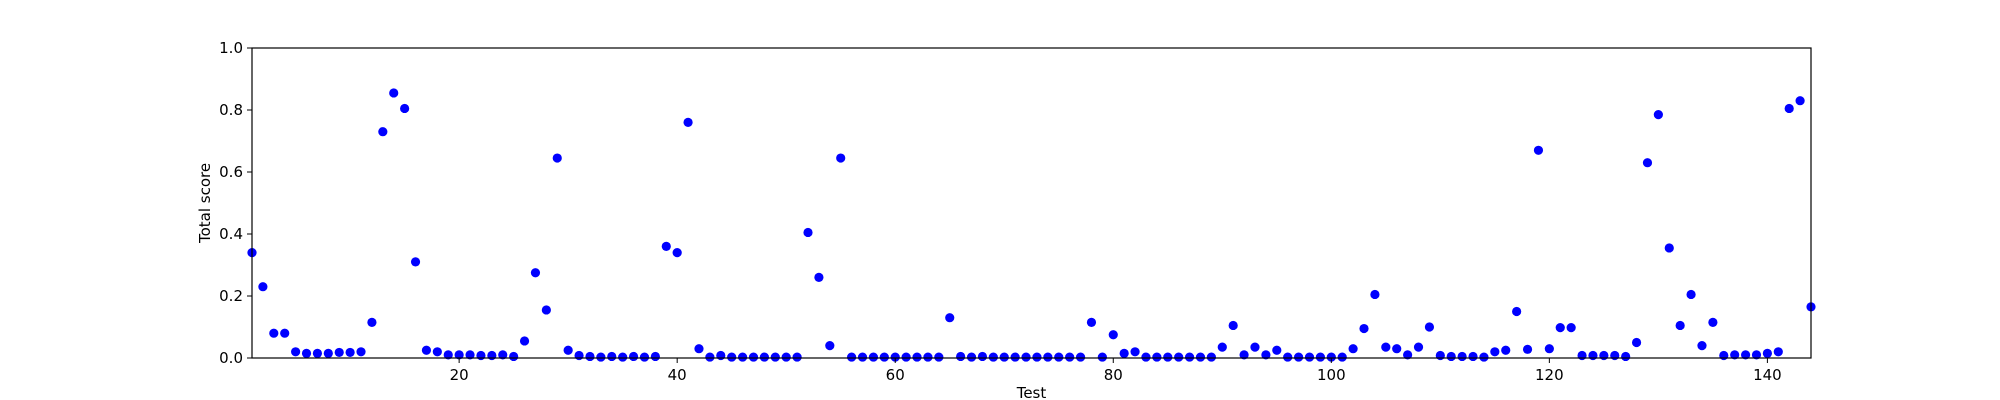 The image size is (2000, 400). Describe the element at coordinates (231, 48) in the screenshot. I see `y-tick-label: 1.0` at that location.